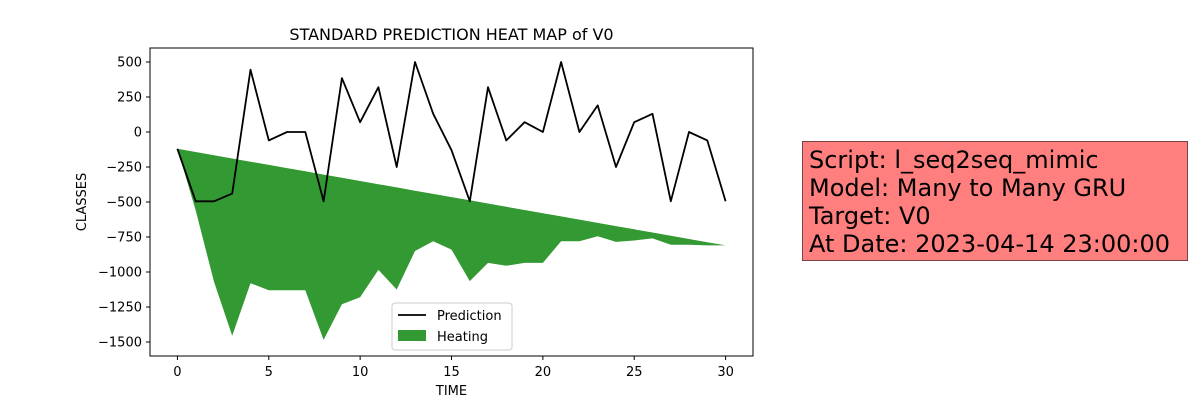  I want to click on info-date: At Date: 2023-04-14 23:00:00, so click(990, 244).